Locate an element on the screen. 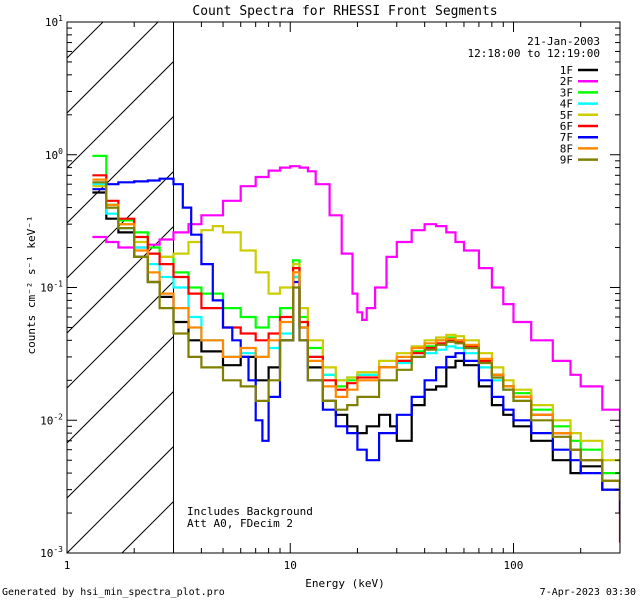 The image size is (640, 600). note-background: Includes Background is located at coordinates (250, 511).